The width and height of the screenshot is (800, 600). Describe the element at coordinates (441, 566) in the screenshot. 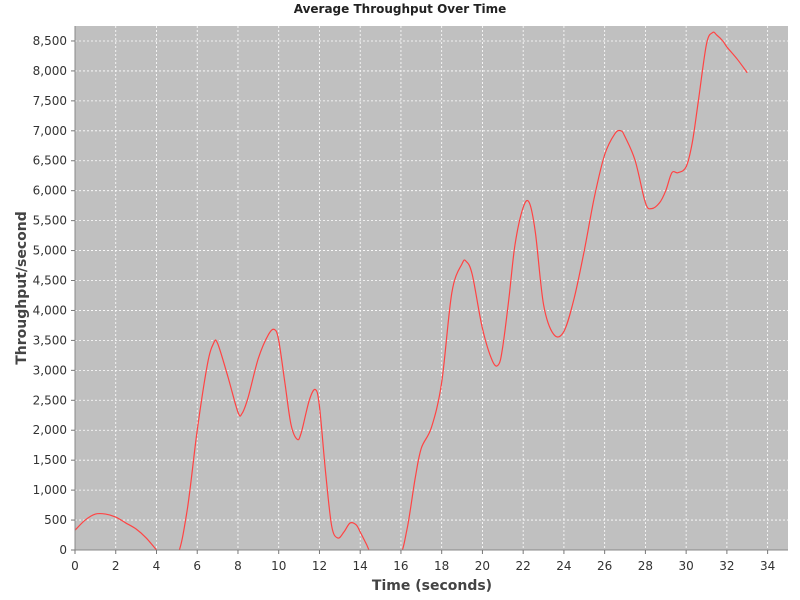

I see `x-tick-label: 18` at that location.